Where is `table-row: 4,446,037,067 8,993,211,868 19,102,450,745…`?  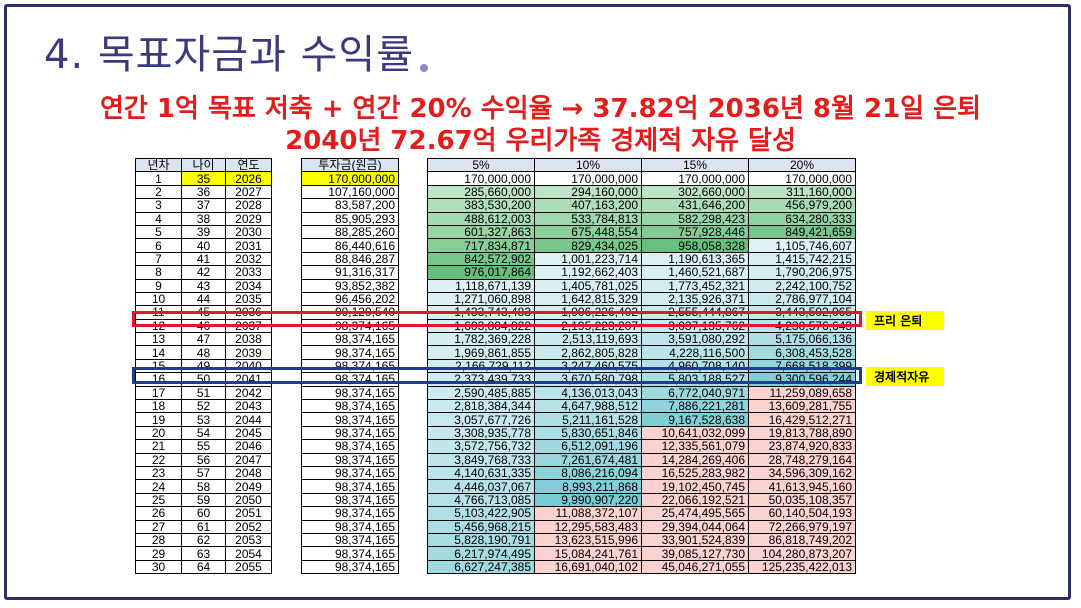
table-row: 4,446,037,067 8,993,211,868 19,102,450,745… is located at coordinates (641, 486).